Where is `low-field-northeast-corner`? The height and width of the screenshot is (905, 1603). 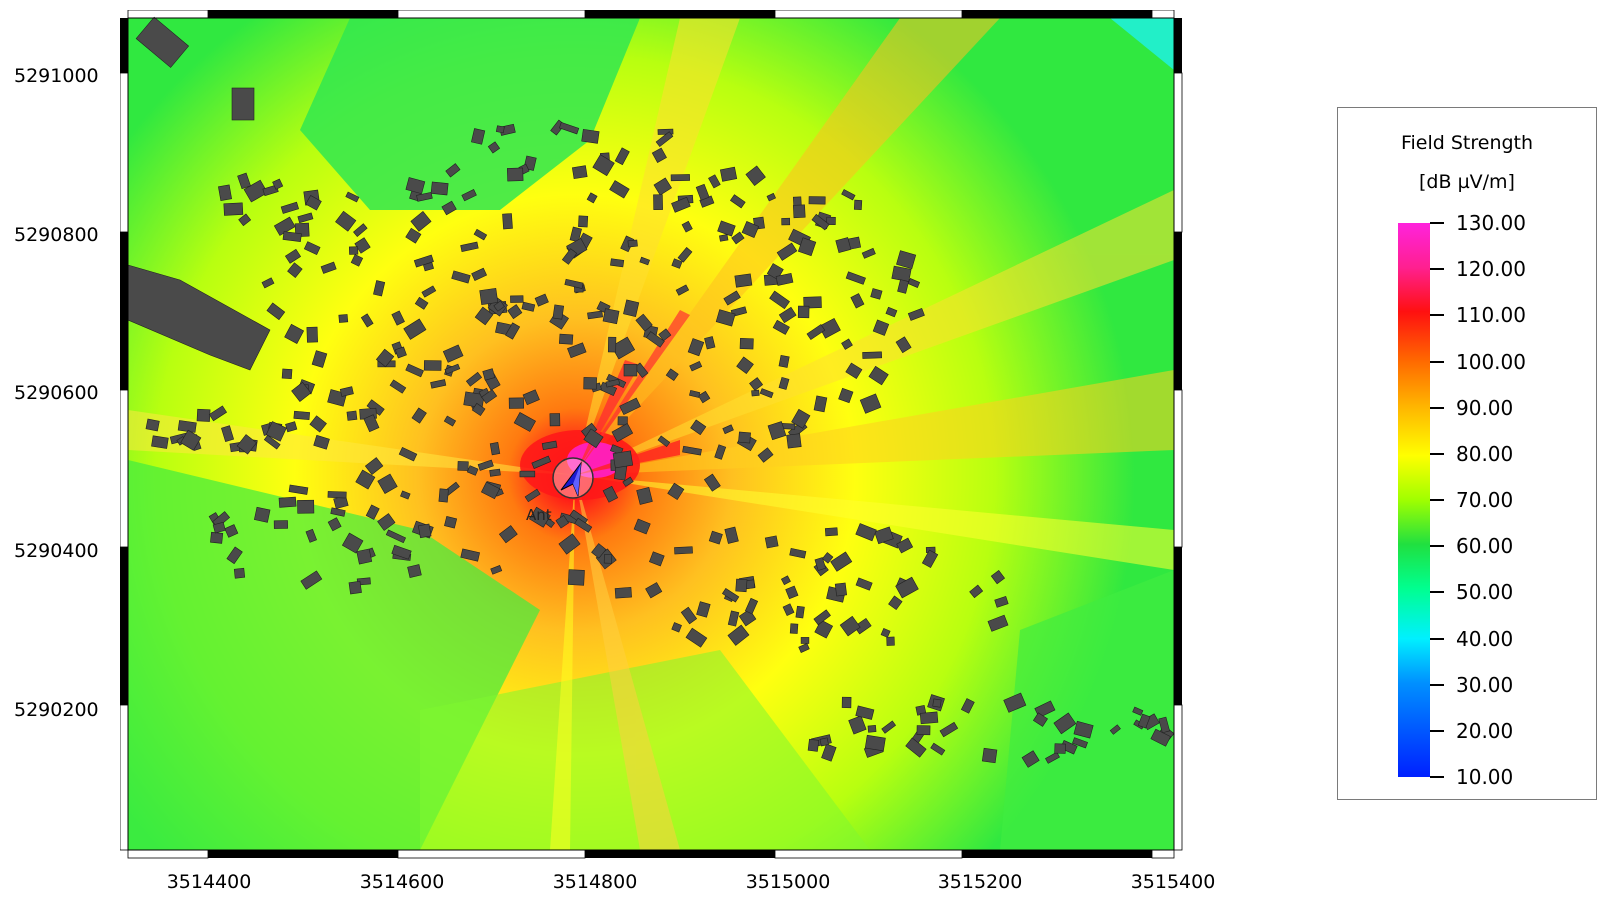 low-field-northeast-corner is located at coordinates (1142, 44).